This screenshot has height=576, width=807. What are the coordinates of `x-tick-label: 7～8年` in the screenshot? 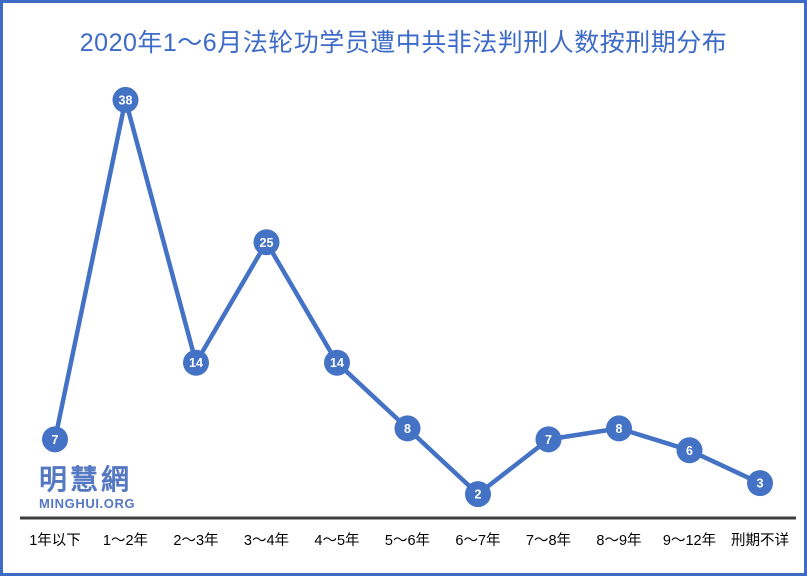 It's located at (548, 540).